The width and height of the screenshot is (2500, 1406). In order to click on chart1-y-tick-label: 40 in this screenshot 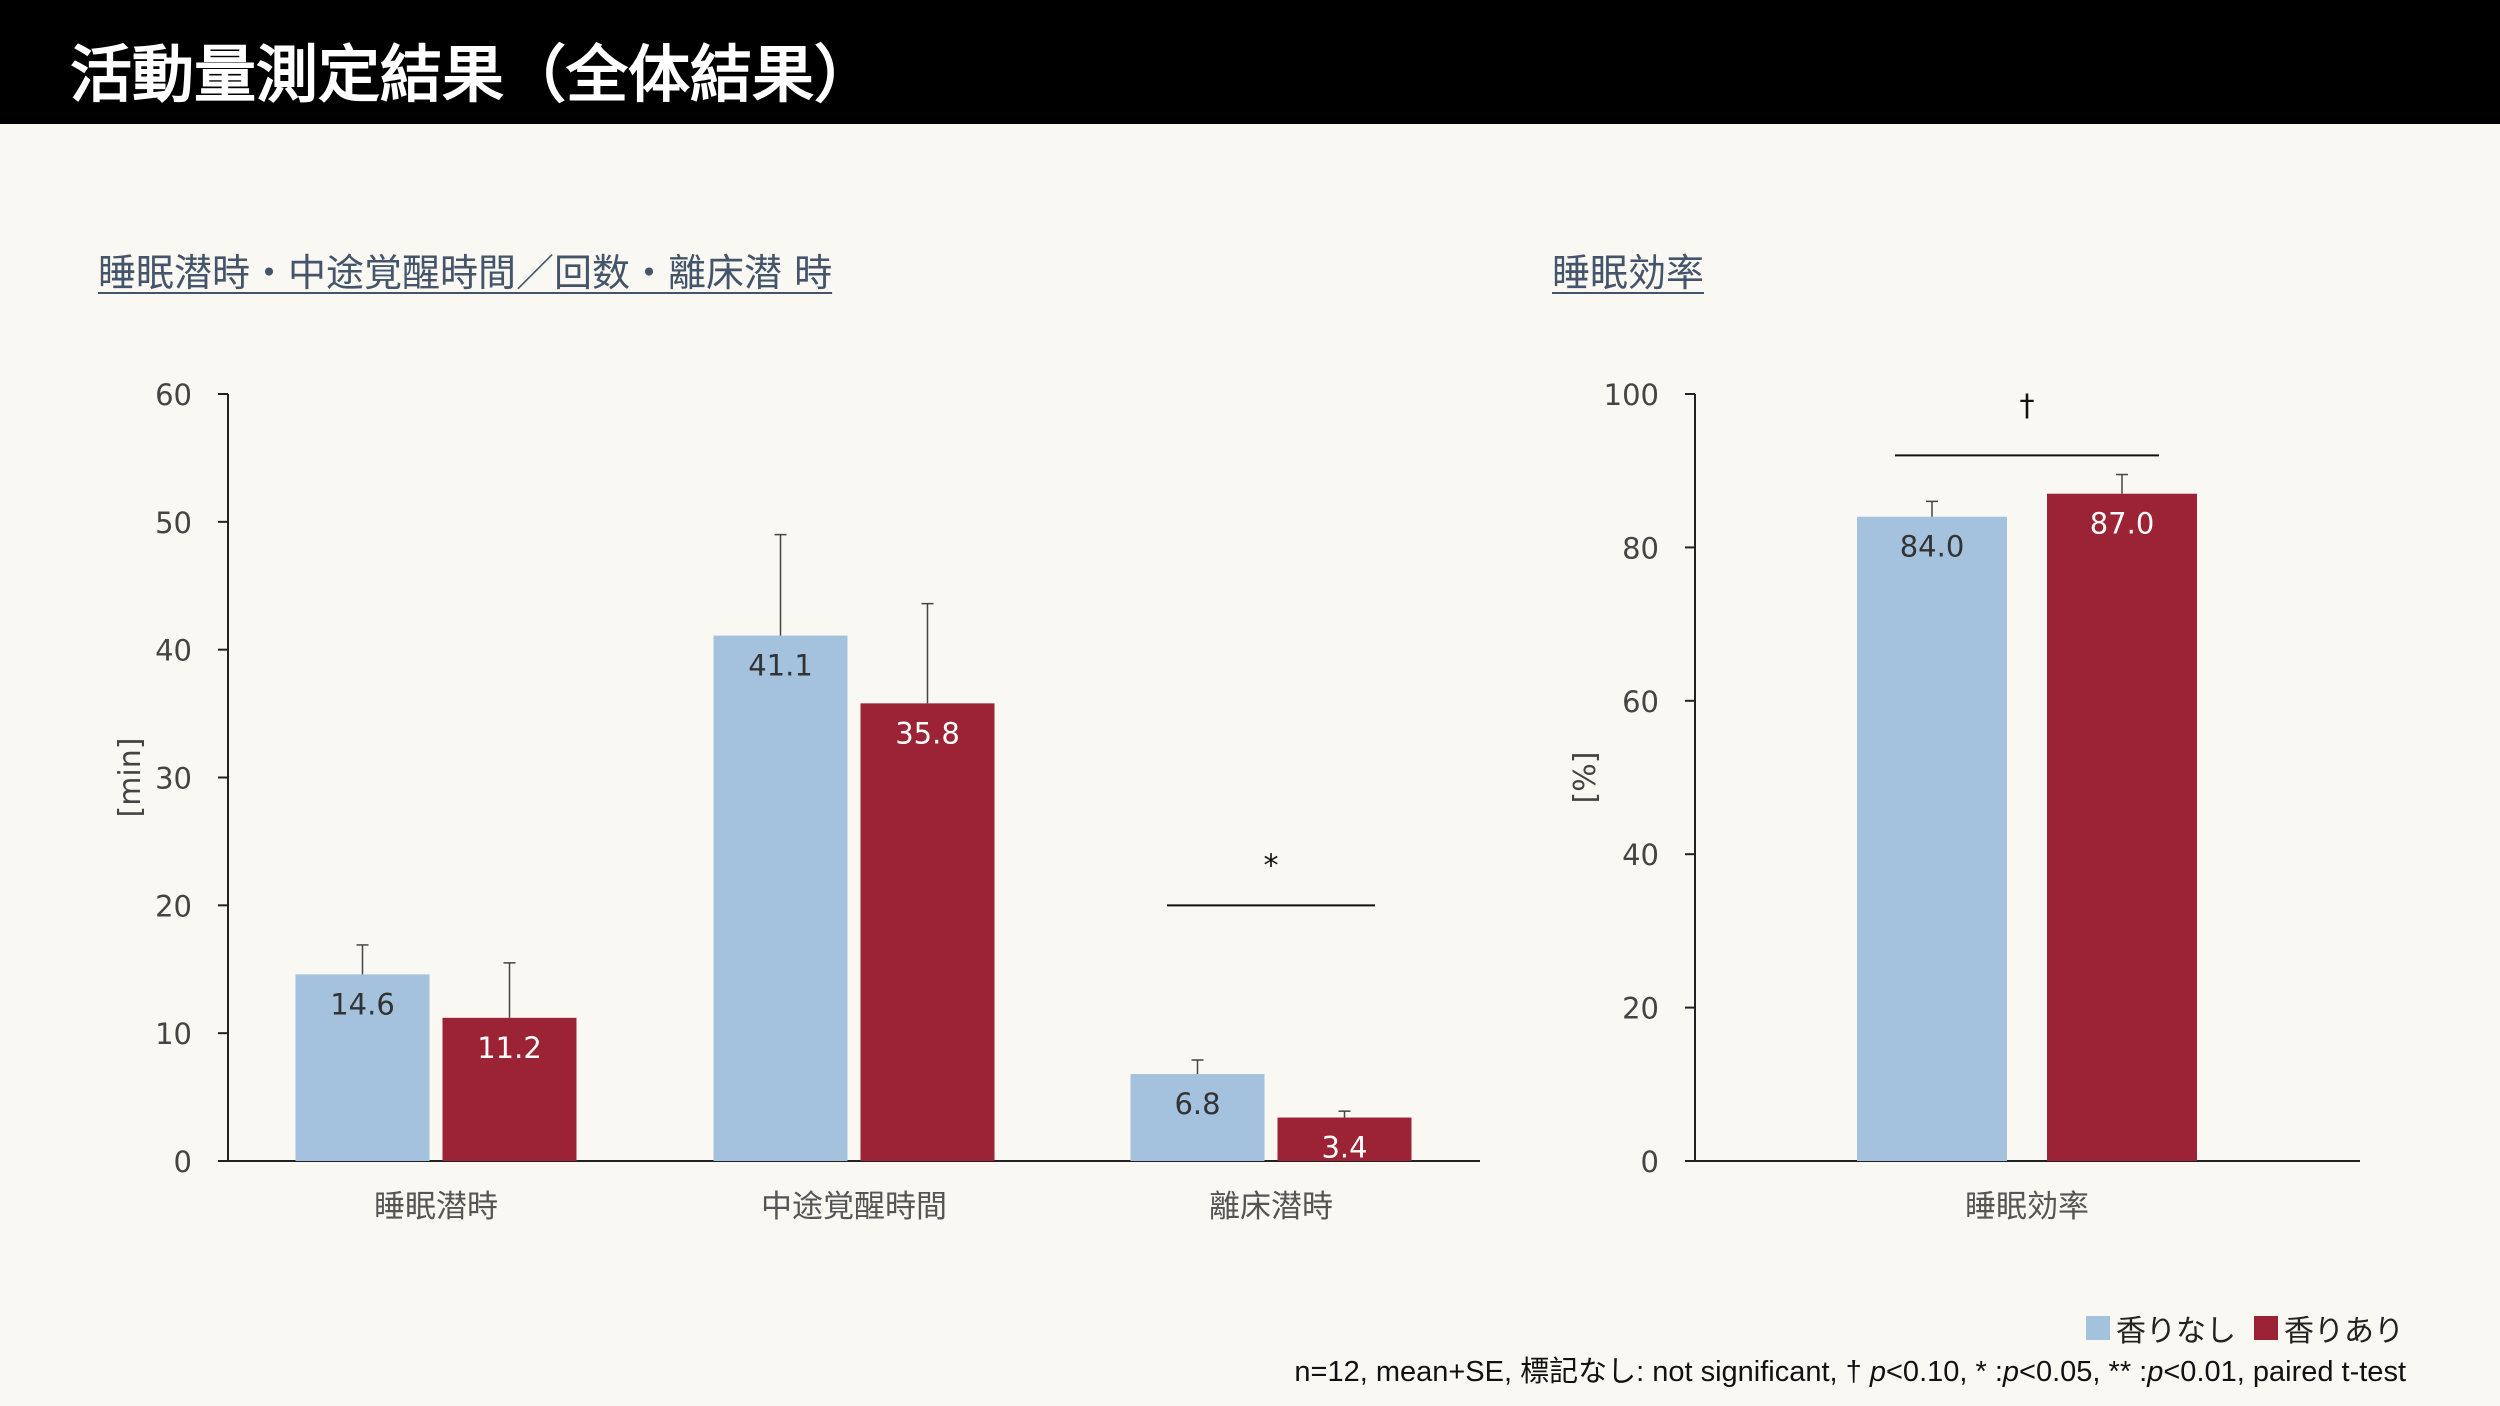, I will do `click(173, 651)`.